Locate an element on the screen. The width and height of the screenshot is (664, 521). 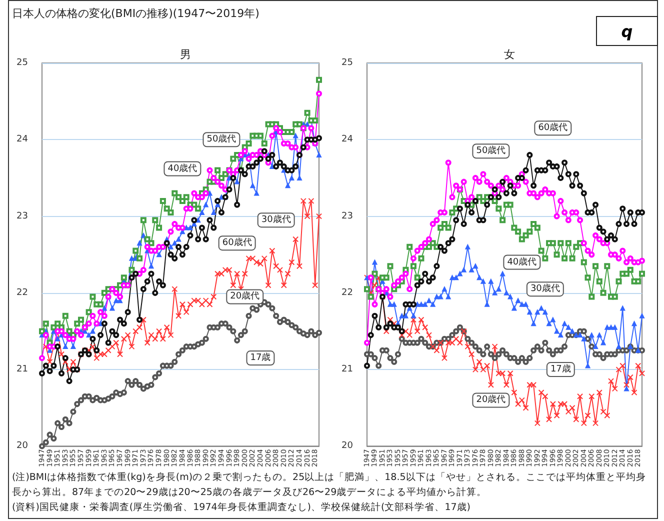
chart-title: 日本人の体格の変化(BMIの推移)(1947〜2019年) is located at coordinates (136, 13).